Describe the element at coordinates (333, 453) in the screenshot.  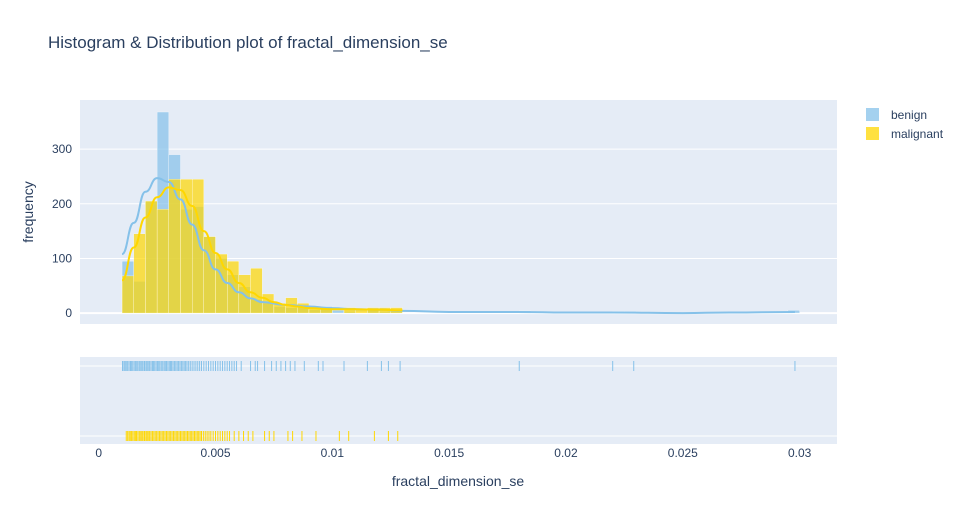
I see `x-tick-label: 0.01` at that location.